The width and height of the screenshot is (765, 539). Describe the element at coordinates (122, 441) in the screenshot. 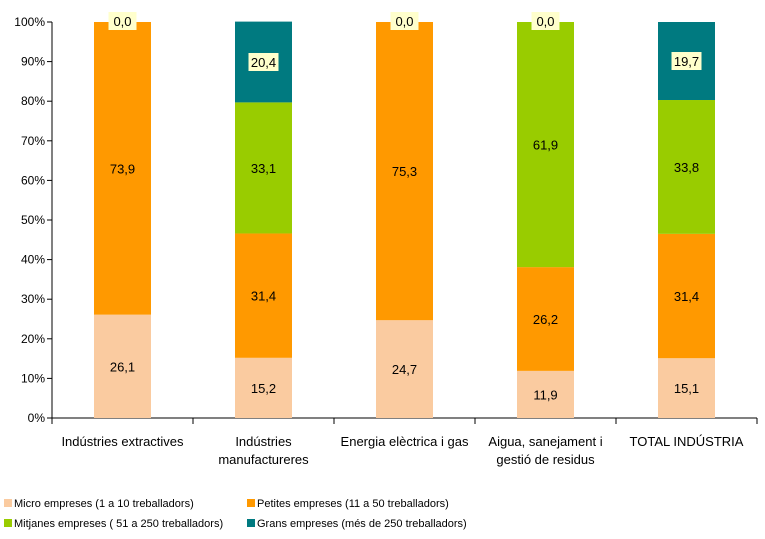

I see `x-category-label: Indústries extractives` at that location.